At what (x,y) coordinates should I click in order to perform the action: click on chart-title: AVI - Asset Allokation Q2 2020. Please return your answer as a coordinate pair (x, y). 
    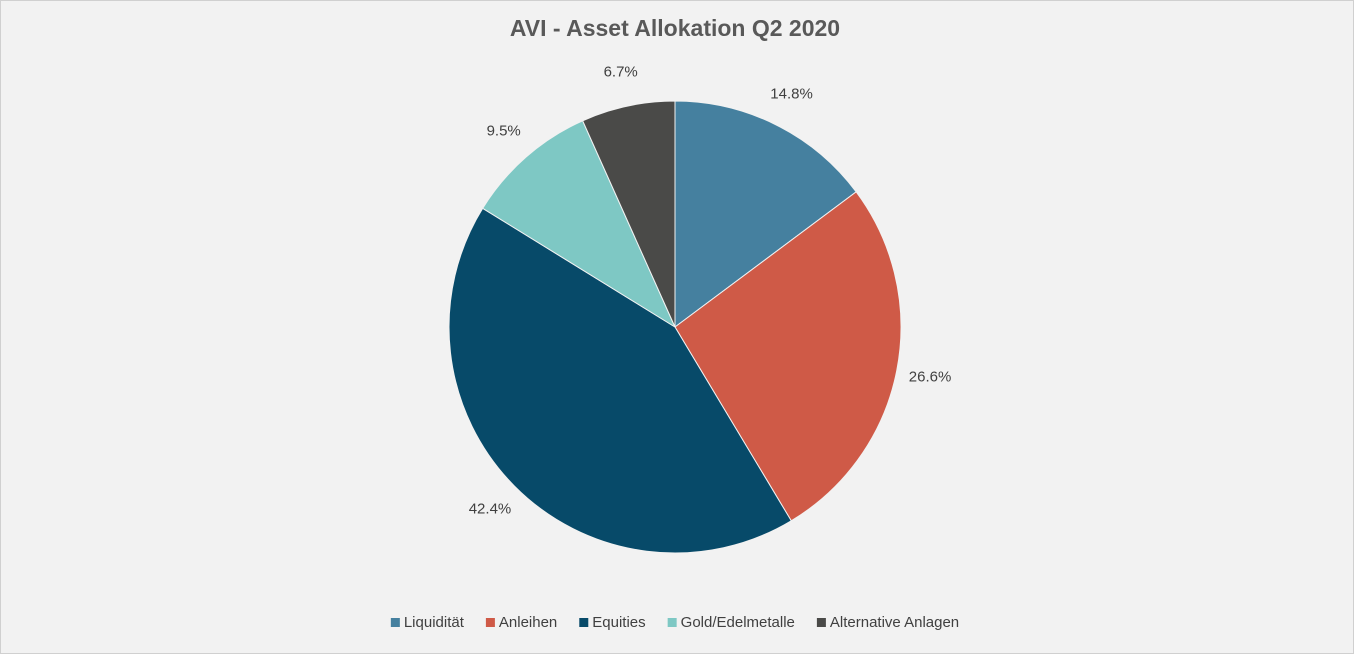
    Looking at the image, I should click on (675, 28).